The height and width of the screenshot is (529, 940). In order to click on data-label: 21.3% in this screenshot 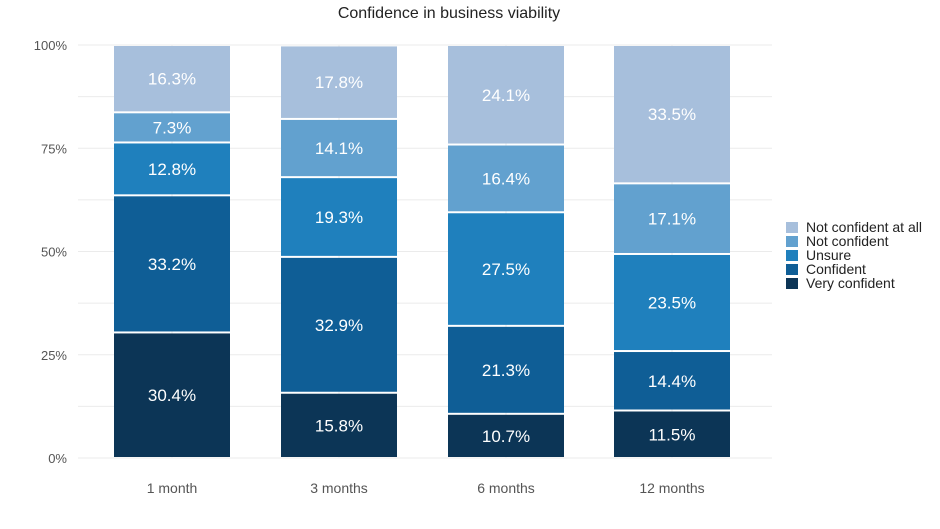, I will do `click(506, 370)`.